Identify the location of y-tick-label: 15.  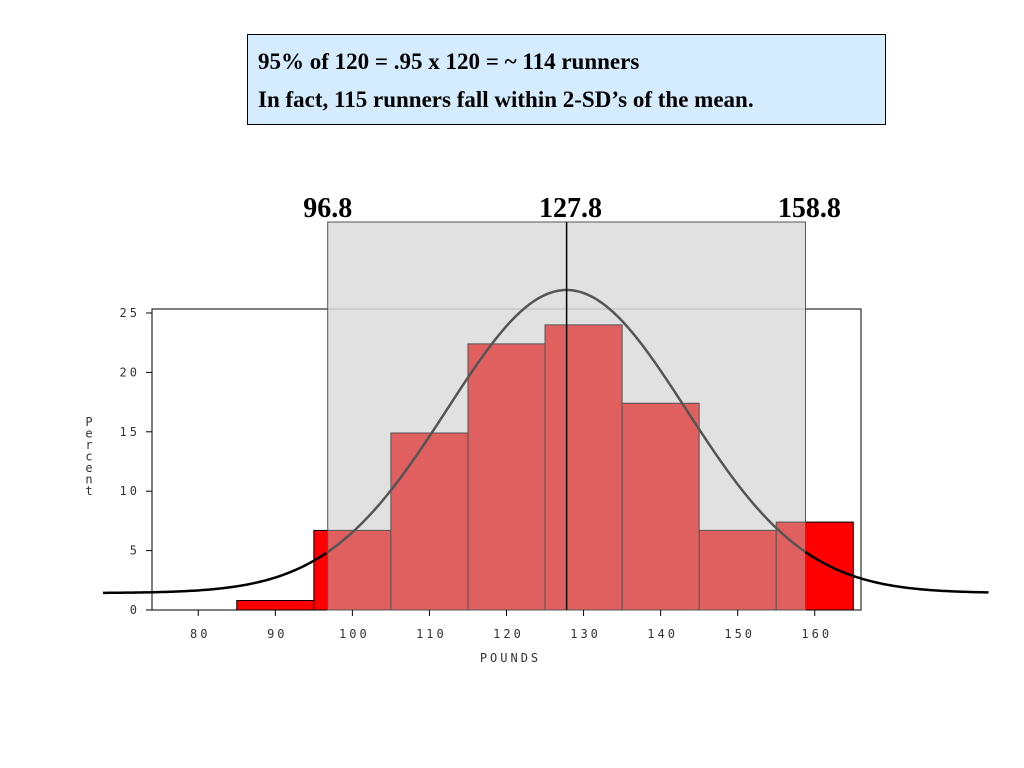
(130, 432).